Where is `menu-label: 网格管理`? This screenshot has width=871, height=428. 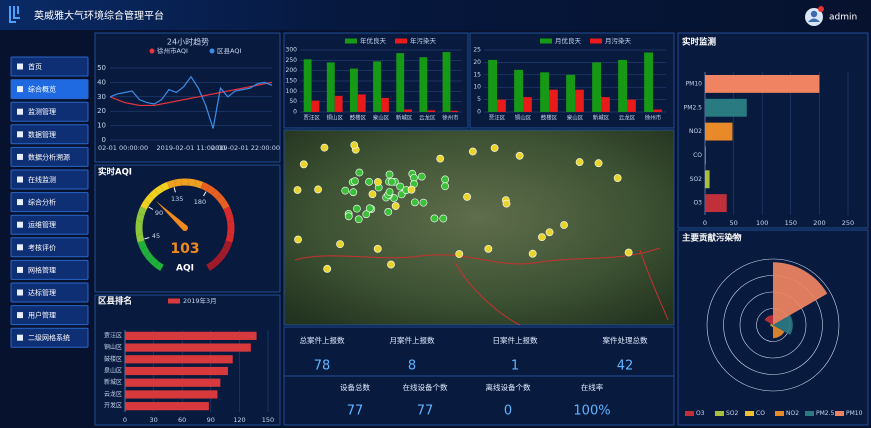
menu-label: 网格管理 is located at coordinates (42, 269).